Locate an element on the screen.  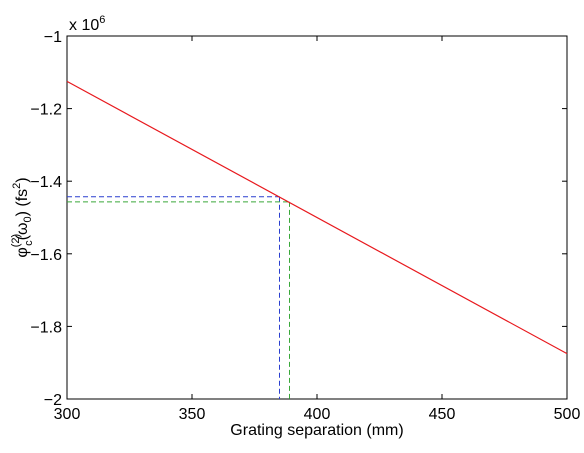
ylabel-omega: (ω is located at coordinates (22, 231).